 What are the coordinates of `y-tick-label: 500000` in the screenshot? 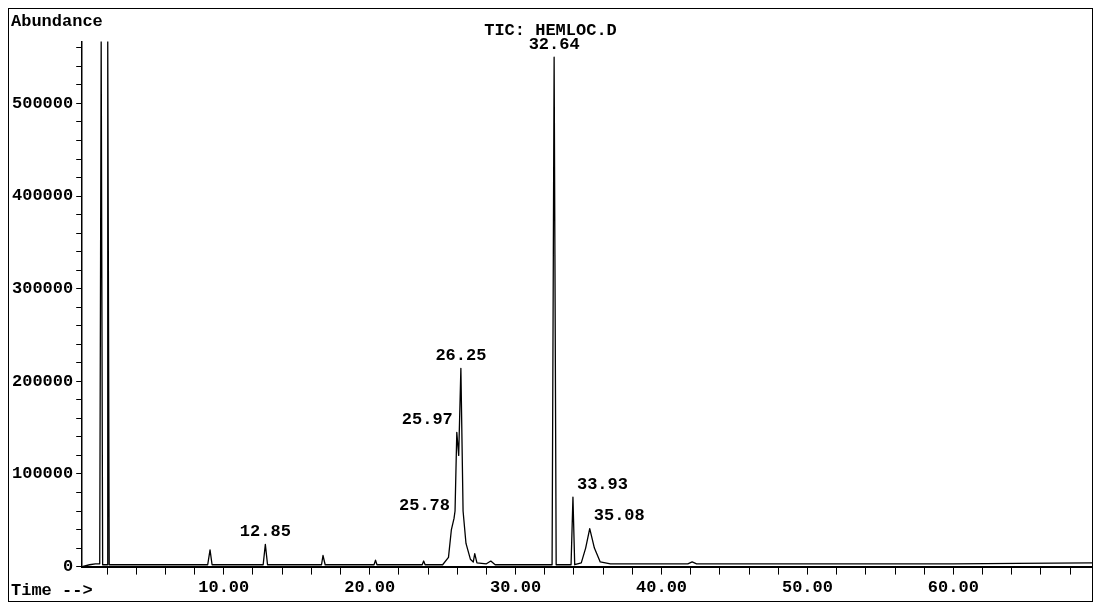 It's located at (42, 103).